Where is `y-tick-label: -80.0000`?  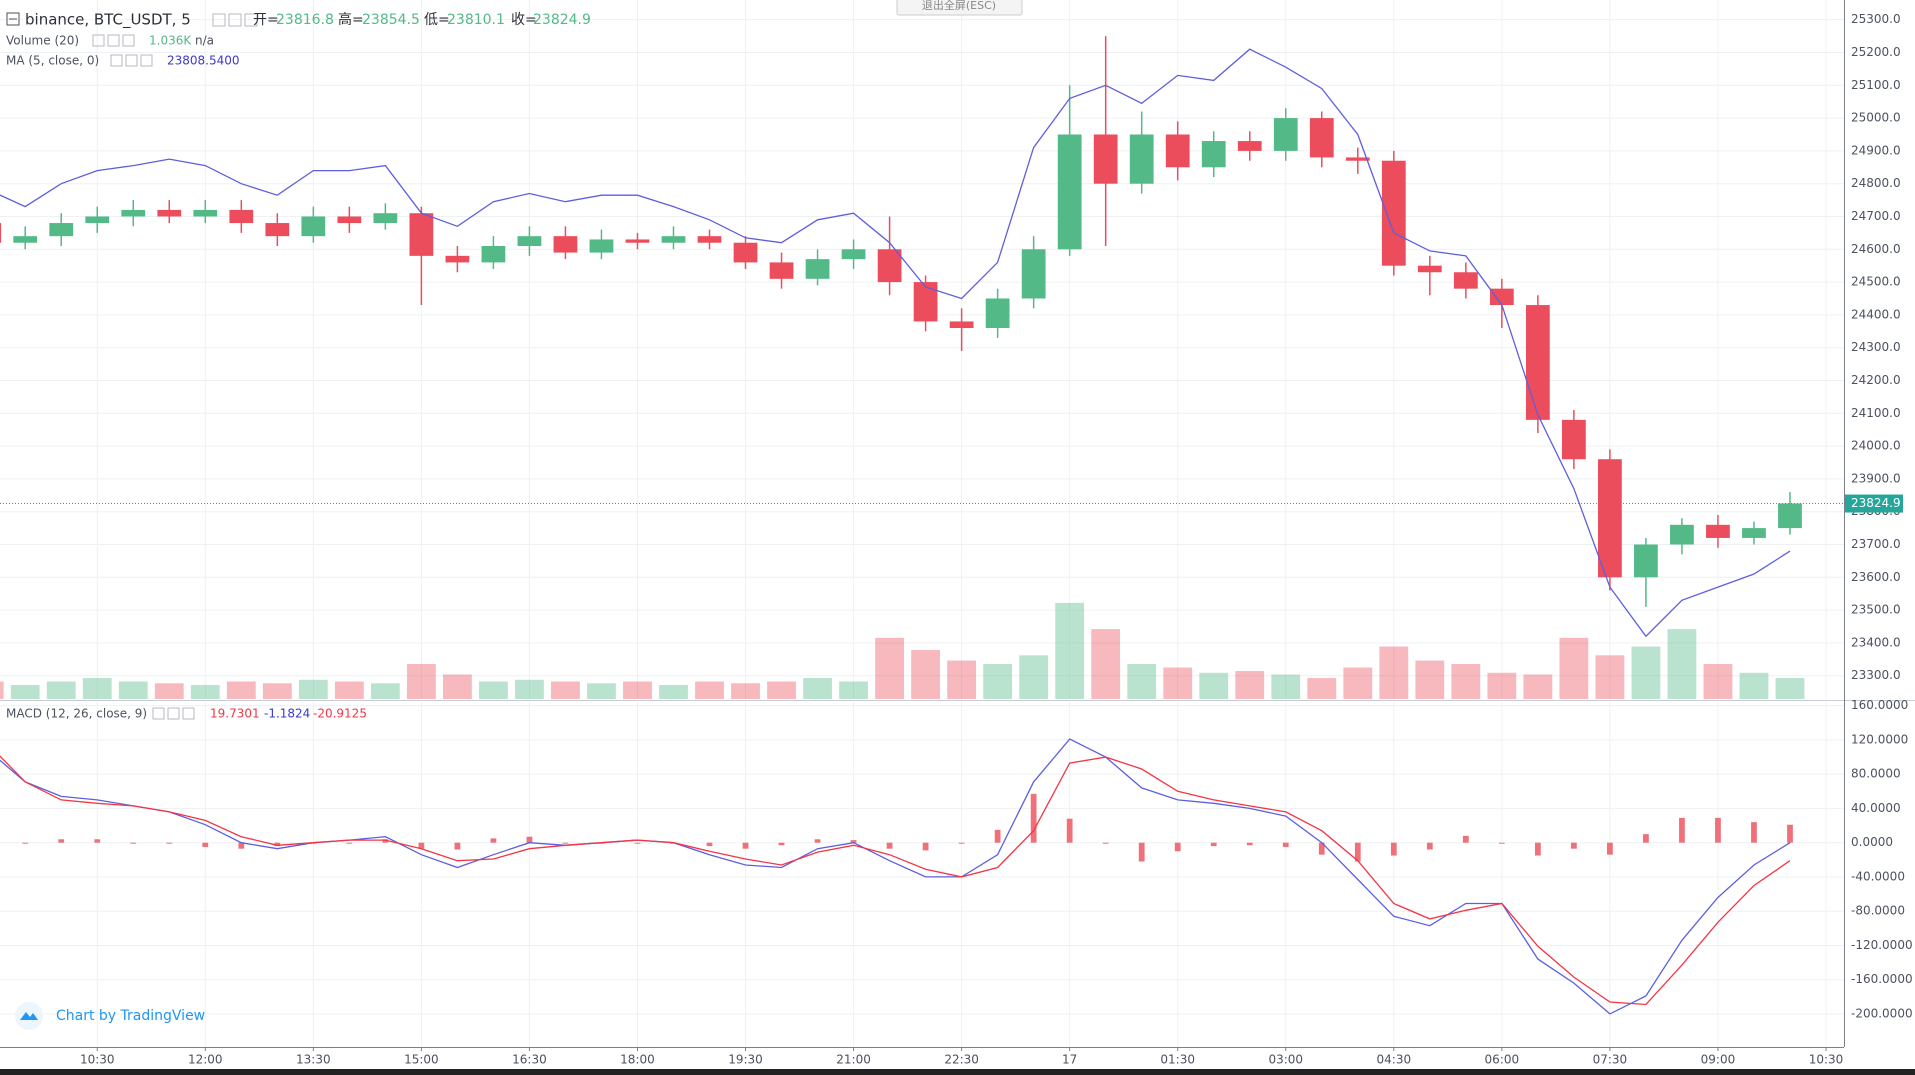
y-tick-label: -80.0000 is located at coordinates (1878, 911).